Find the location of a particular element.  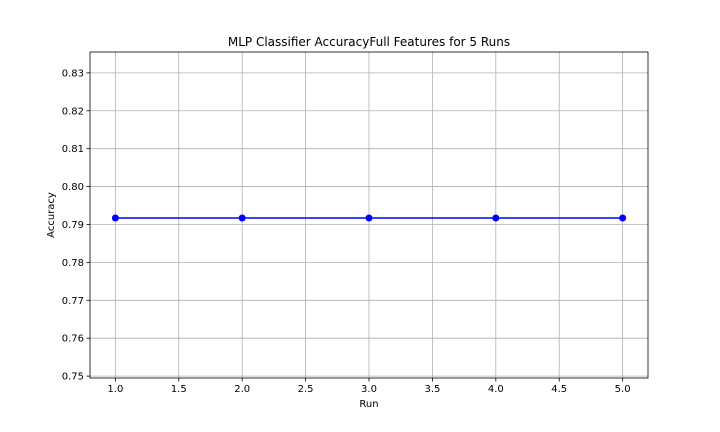

series-layer is located at coordinates (369, 218).